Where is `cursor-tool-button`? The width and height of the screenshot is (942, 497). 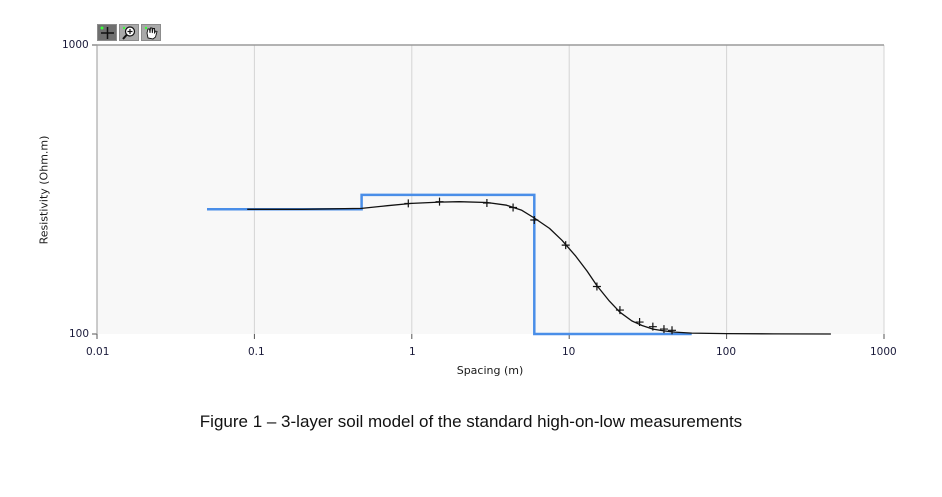
cursor-tool-button is located at coordinates (107, 32).